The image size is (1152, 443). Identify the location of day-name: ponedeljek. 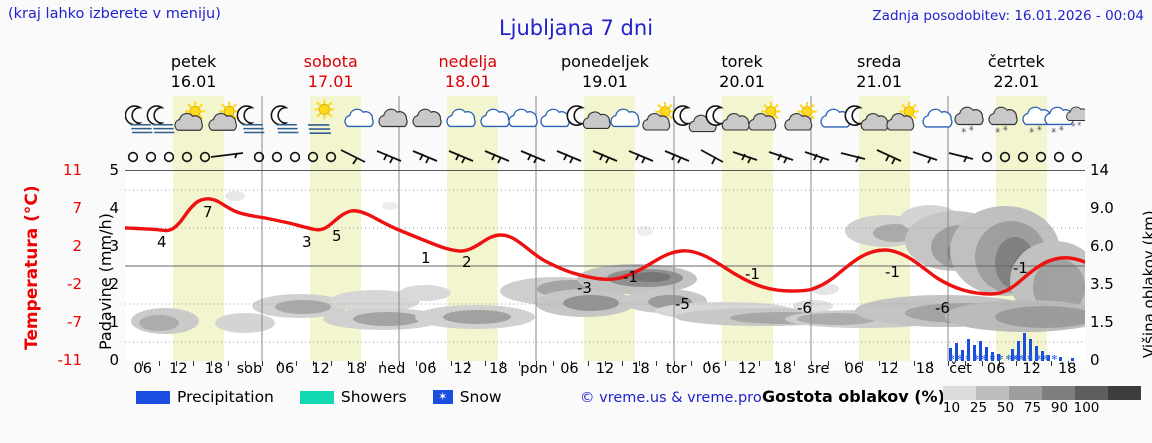
(604, 61).